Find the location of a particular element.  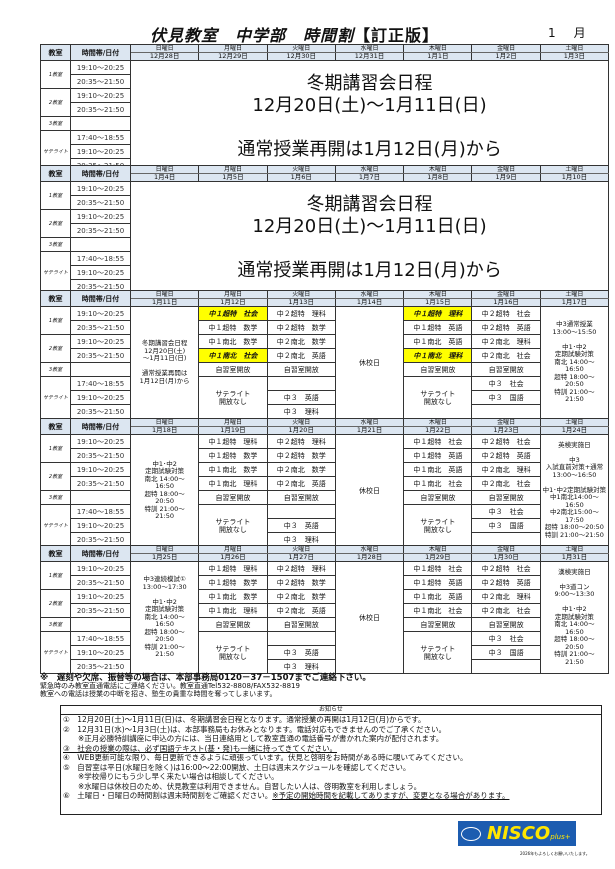

room-label: 3教室 is located at coordinates (55, 497).